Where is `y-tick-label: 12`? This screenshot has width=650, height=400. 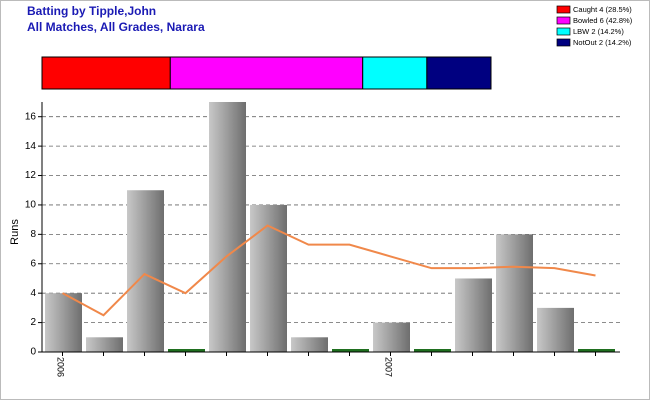
y-tick-label: 12 is located at coordinates (31, 175).